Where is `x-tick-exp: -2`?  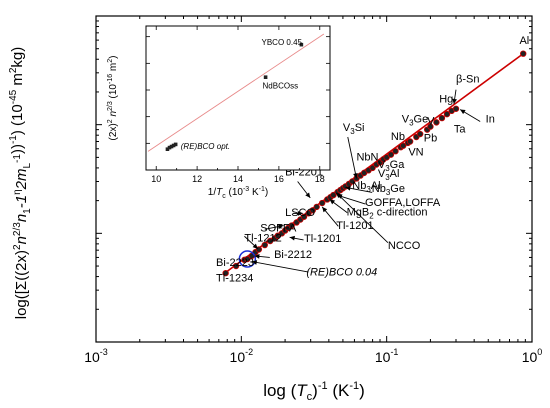
x-tick-exp: -2 is located at coordinates (249, 352).